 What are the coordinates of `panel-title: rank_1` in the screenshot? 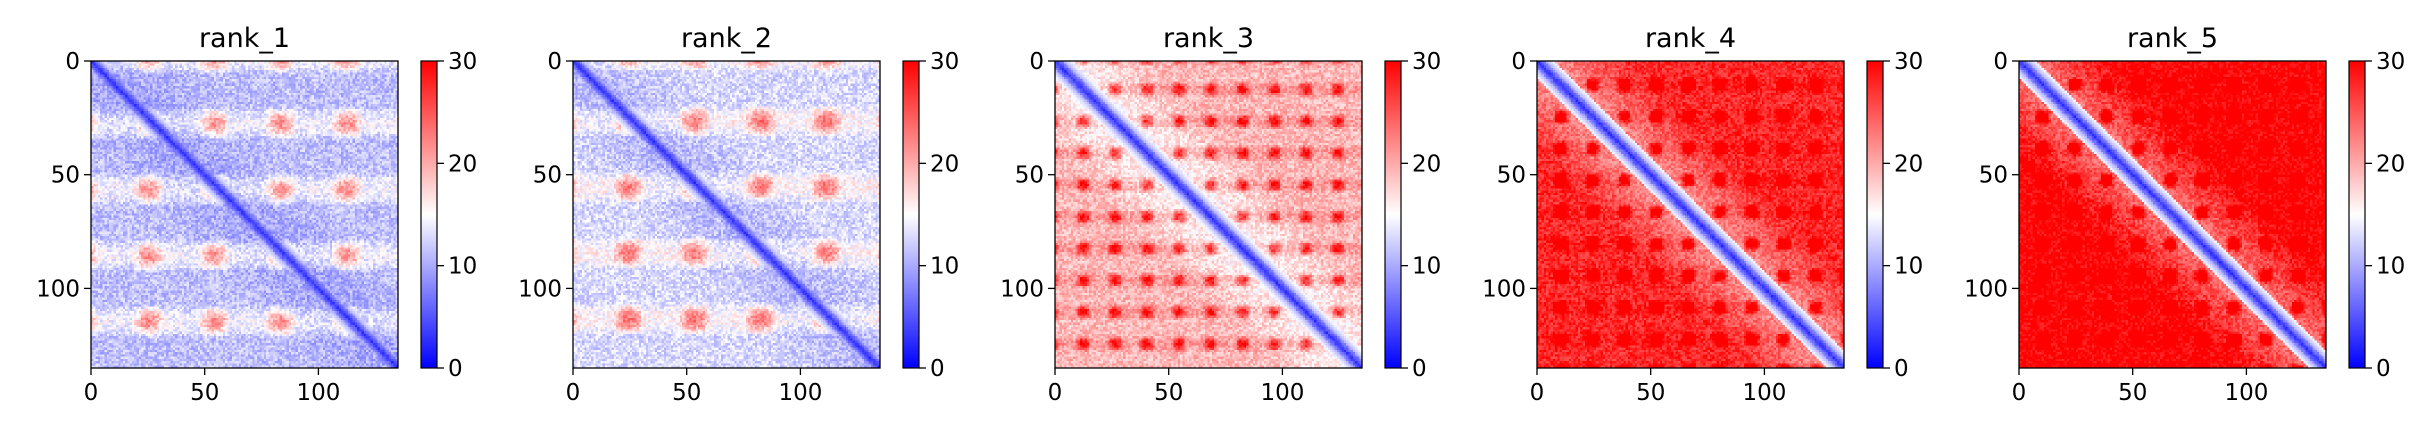 It's located at (244, 38).